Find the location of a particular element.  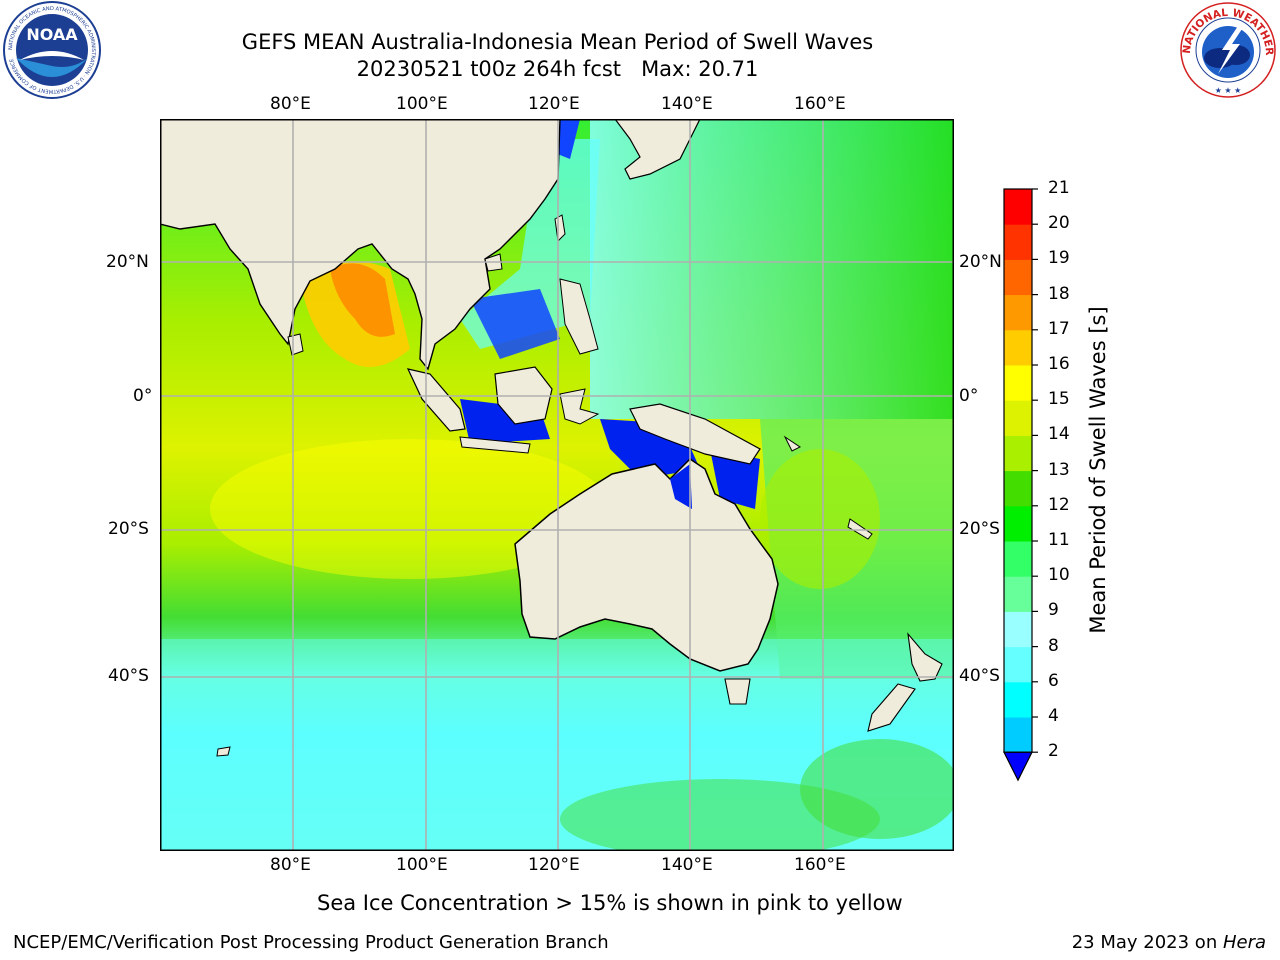

indian-ocean-yellow is located at coordinates (410, 509).